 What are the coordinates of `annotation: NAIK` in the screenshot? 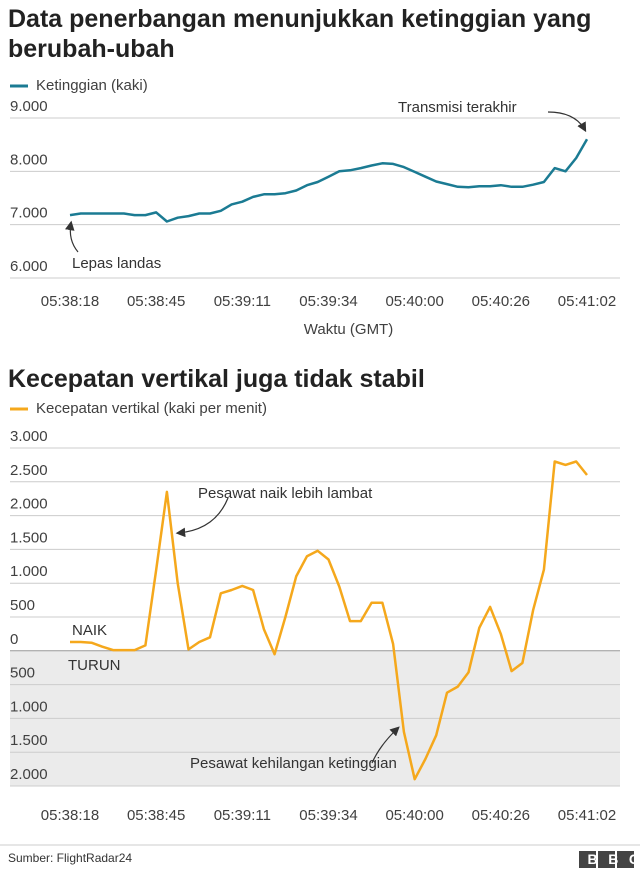 It's located at (89, 630).